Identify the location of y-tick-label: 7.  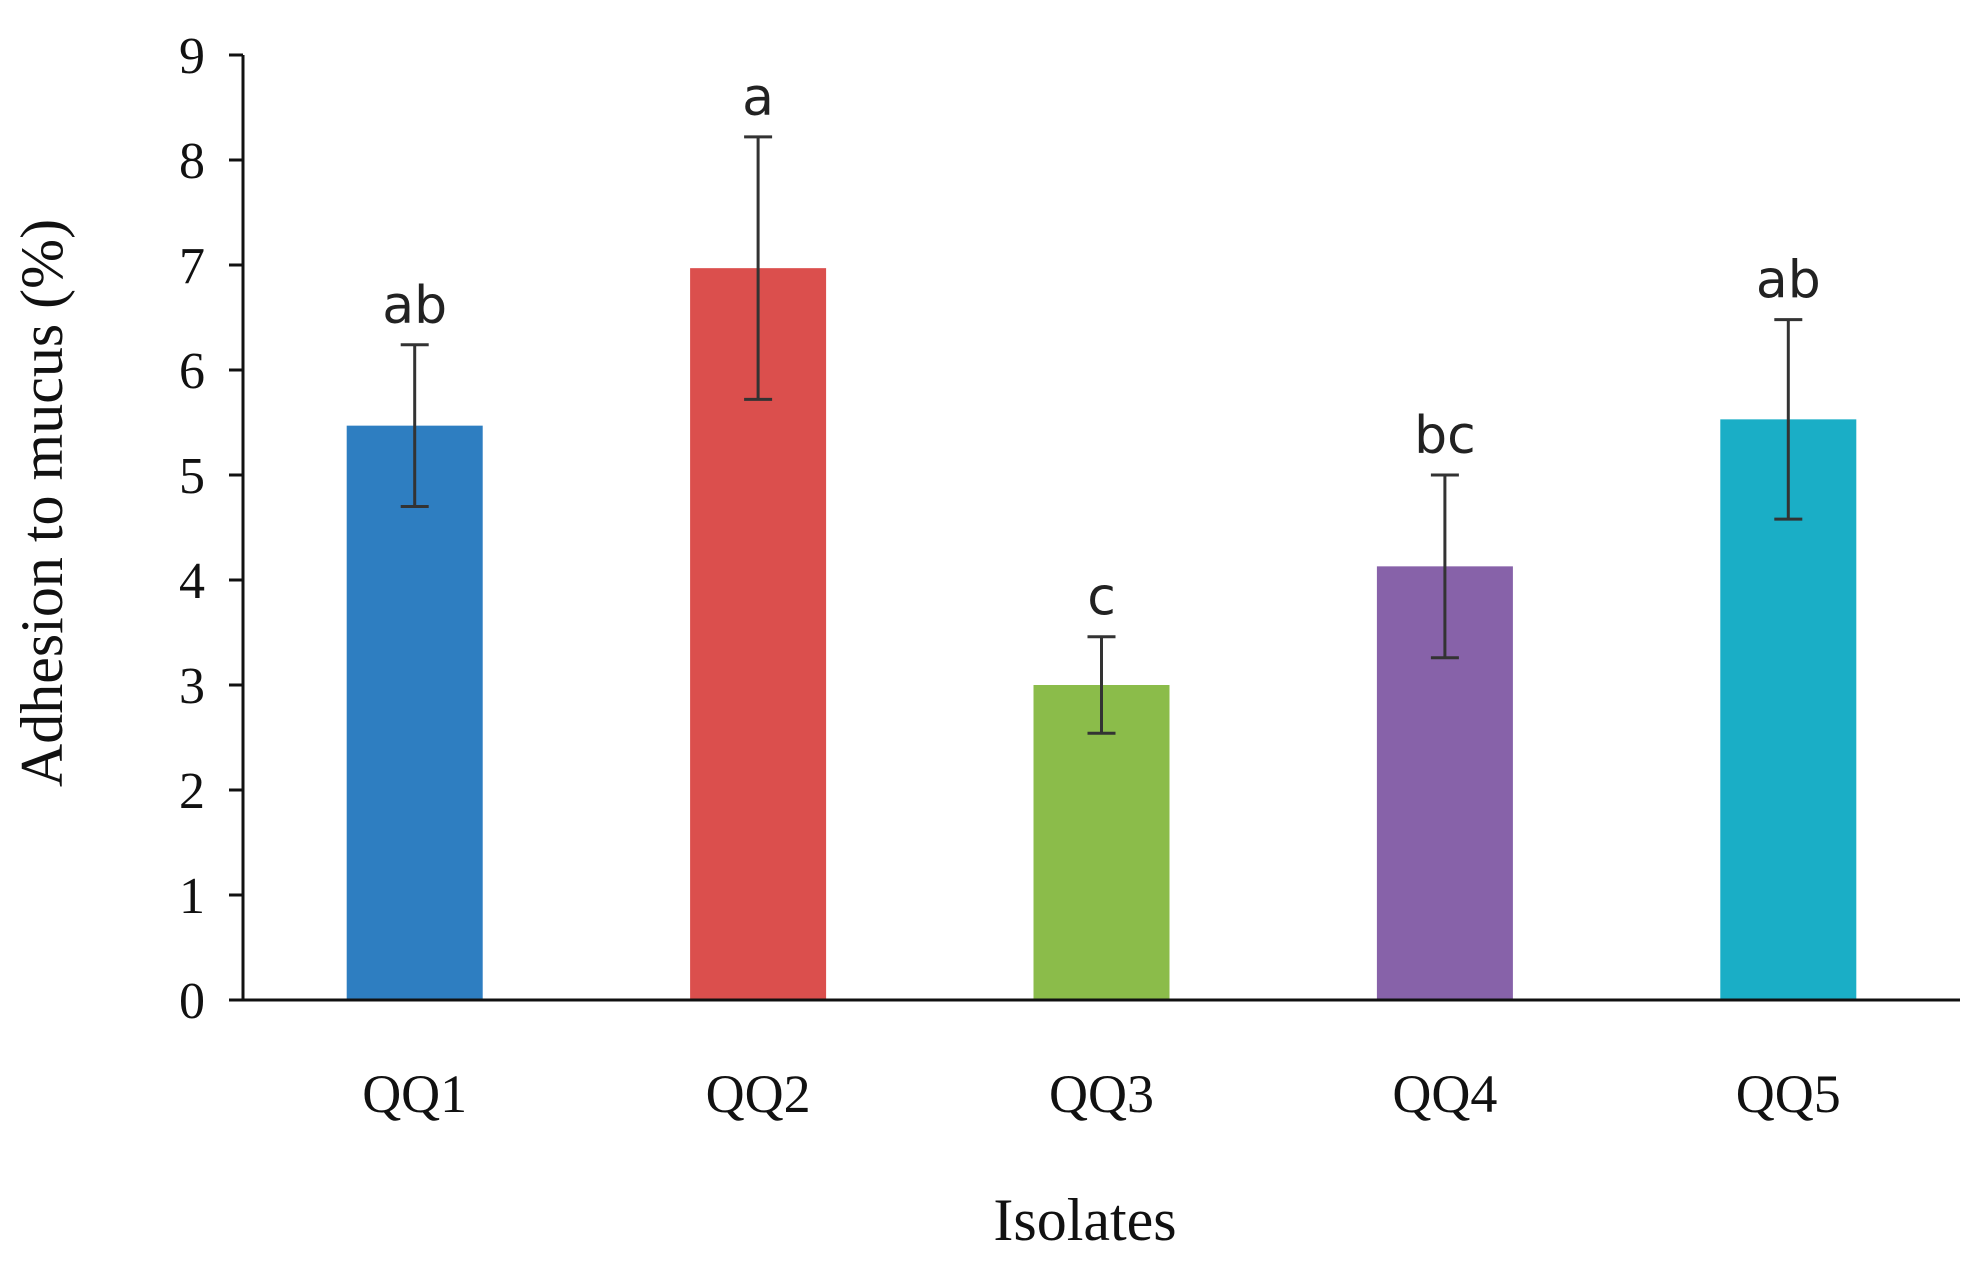
(192, 266).